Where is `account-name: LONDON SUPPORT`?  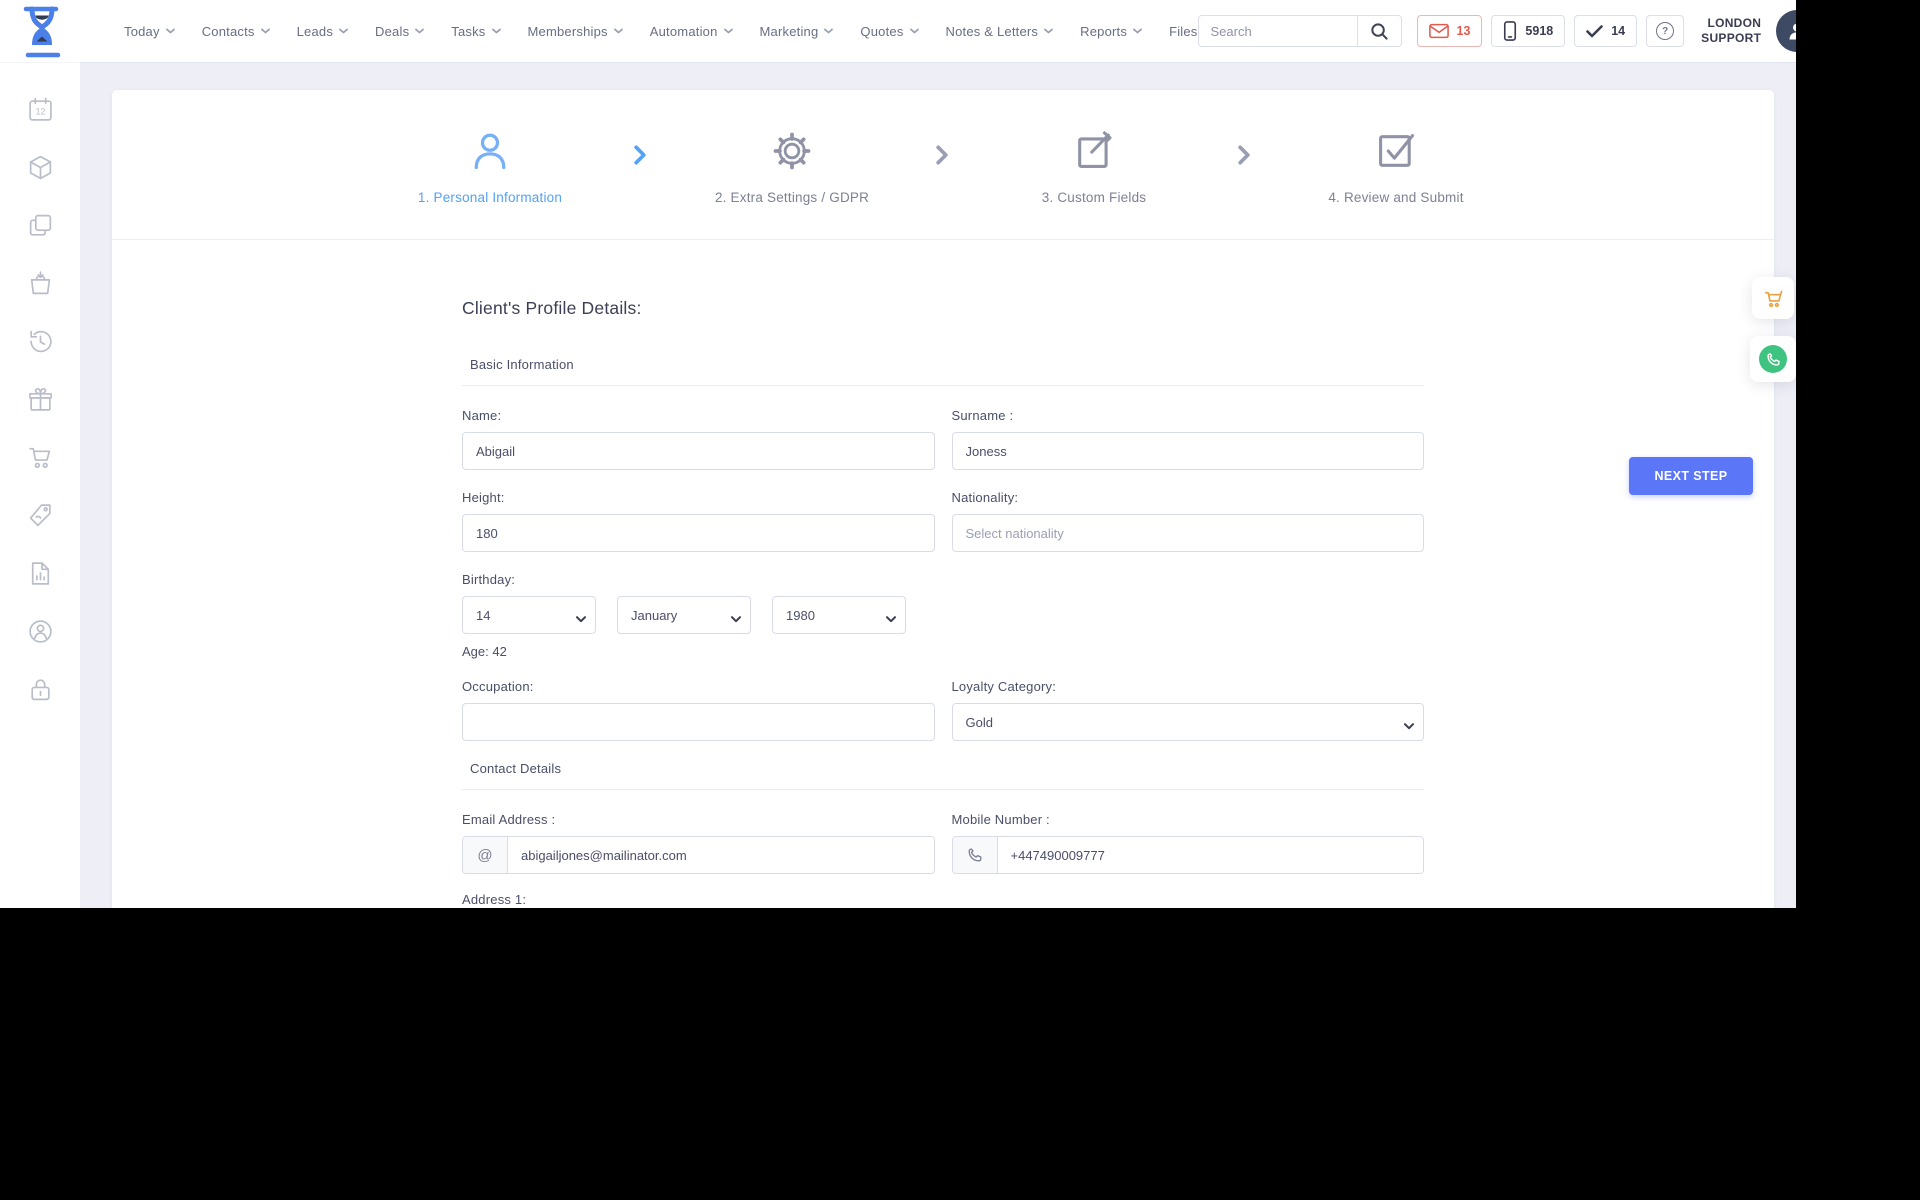 account-name: LONDON SUPPORT is located at coordinates (1731, 31).